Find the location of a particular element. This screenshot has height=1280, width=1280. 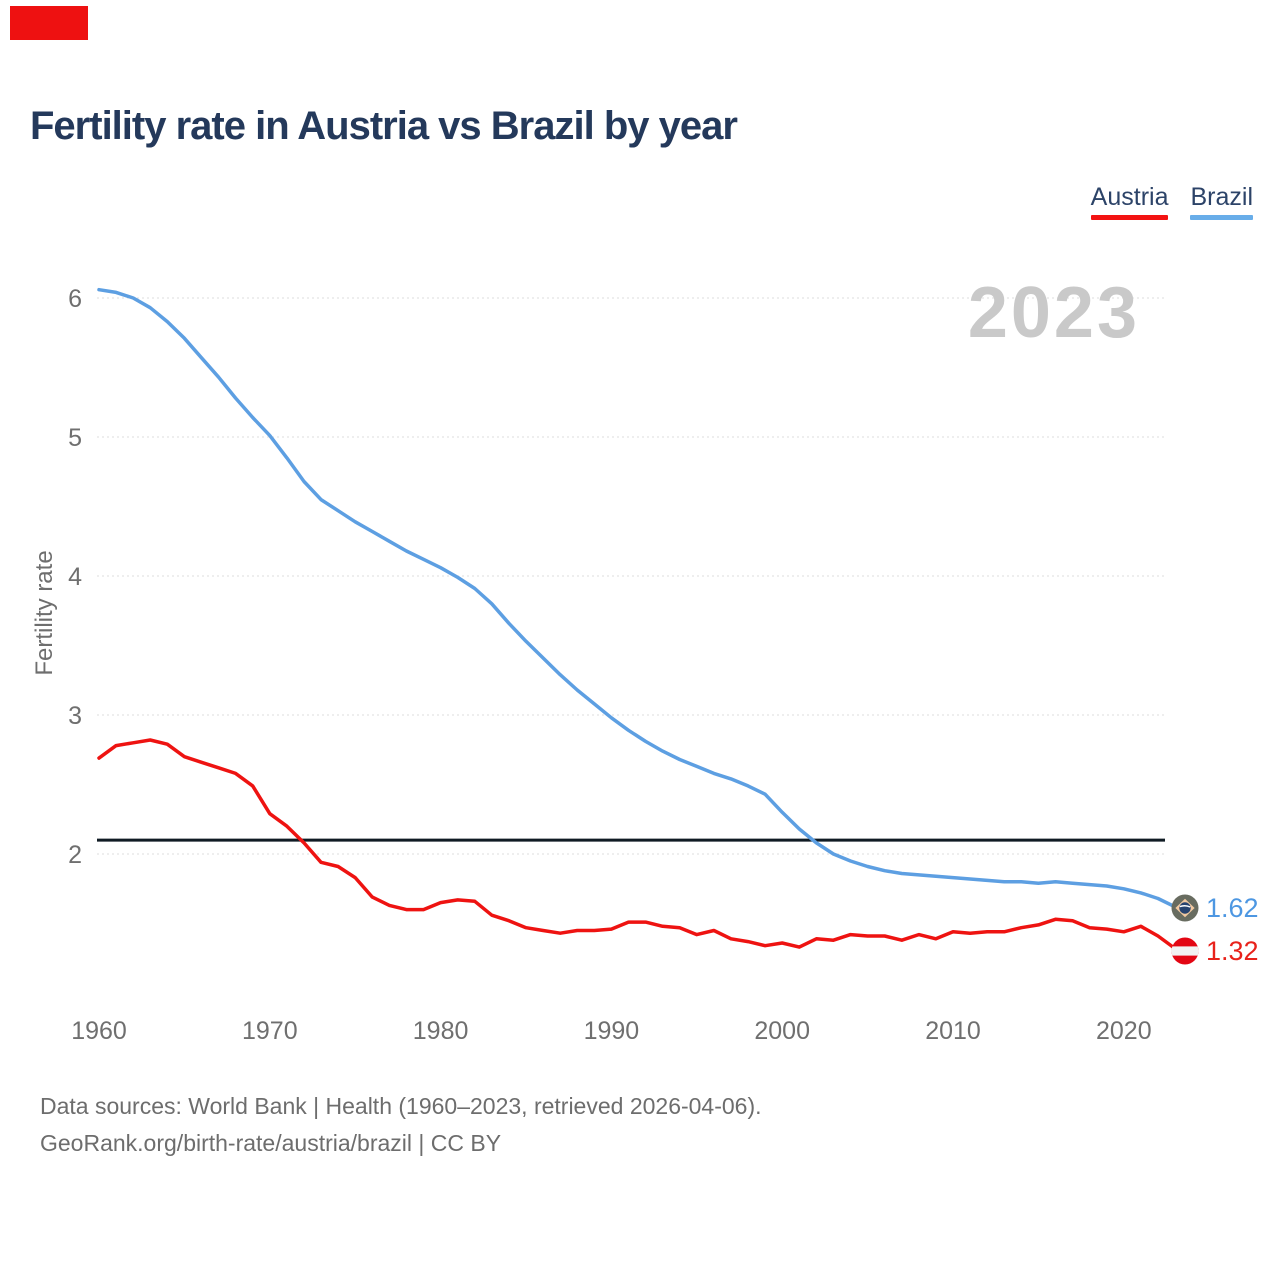

y-tick-label: 4 is located at coordinates (75, 577).